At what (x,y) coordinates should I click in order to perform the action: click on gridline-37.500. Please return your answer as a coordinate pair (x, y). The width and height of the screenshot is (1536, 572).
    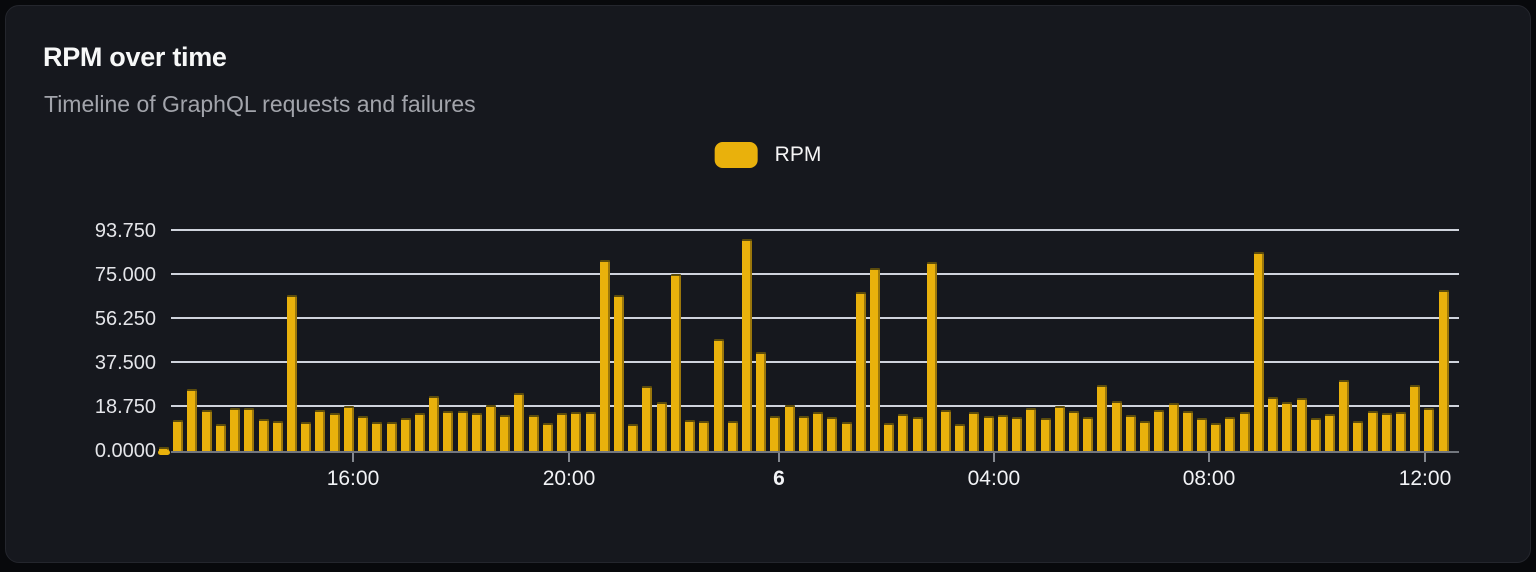
    Looking at the image, I should click on (815, 362).